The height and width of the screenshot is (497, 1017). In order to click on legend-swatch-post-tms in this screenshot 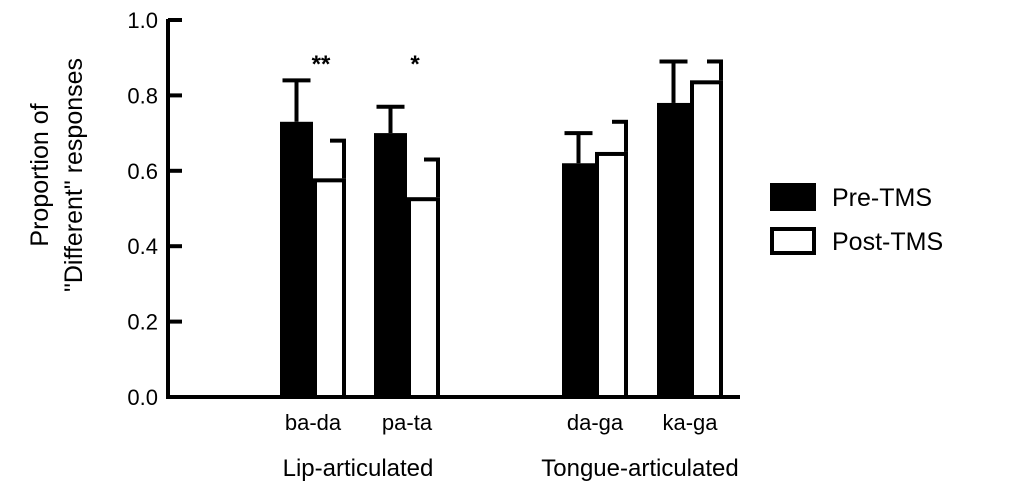, I will do `click(793, 241)`.